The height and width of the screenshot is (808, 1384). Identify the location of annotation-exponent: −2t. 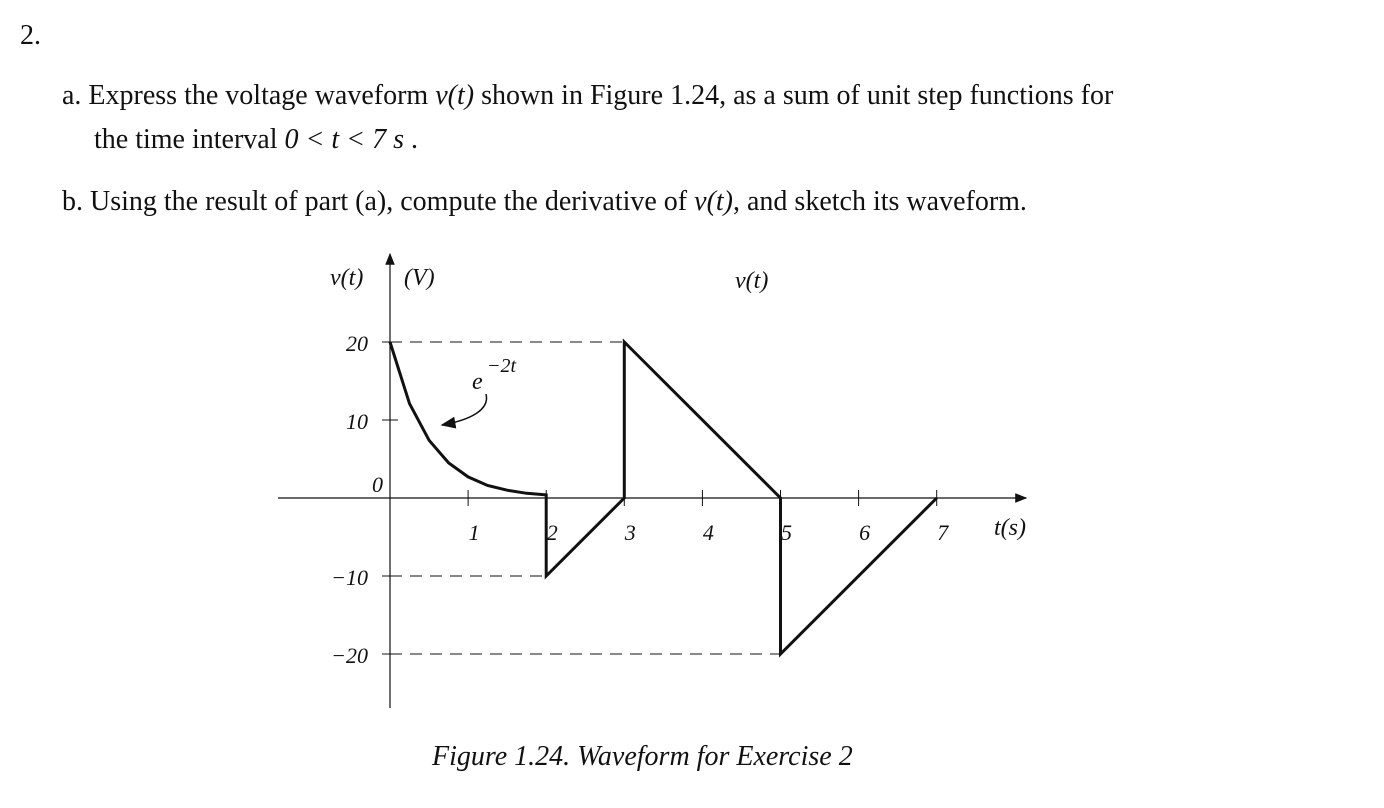
(501, 366).